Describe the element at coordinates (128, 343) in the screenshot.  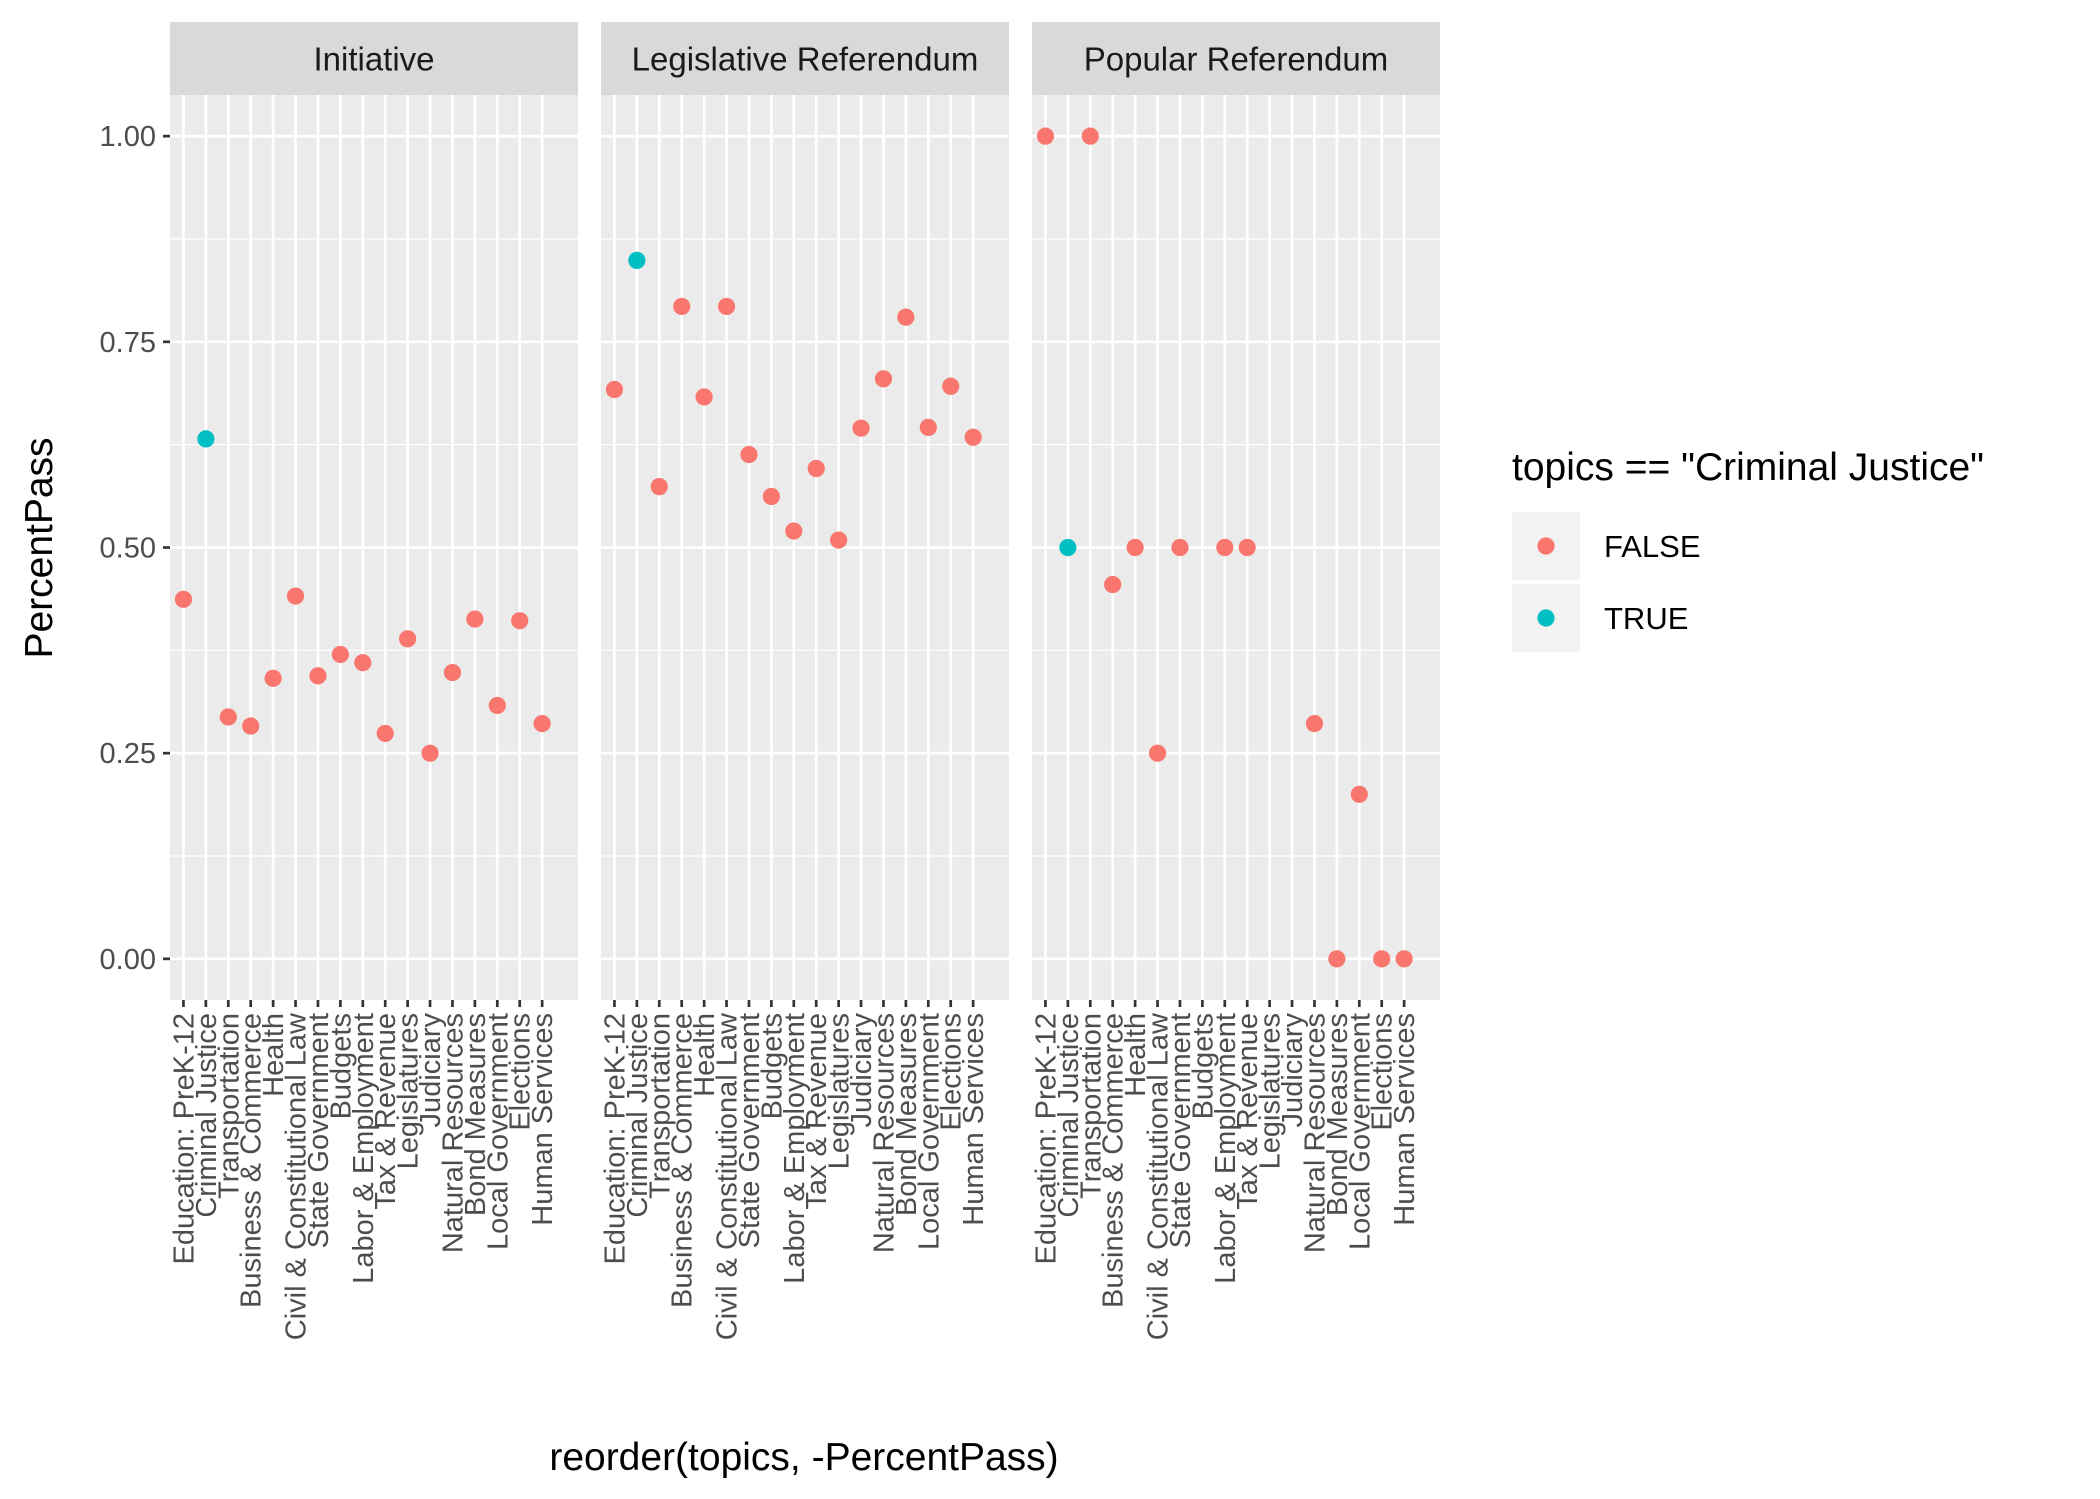
I see `y-tick-label: 0.75` at that location.